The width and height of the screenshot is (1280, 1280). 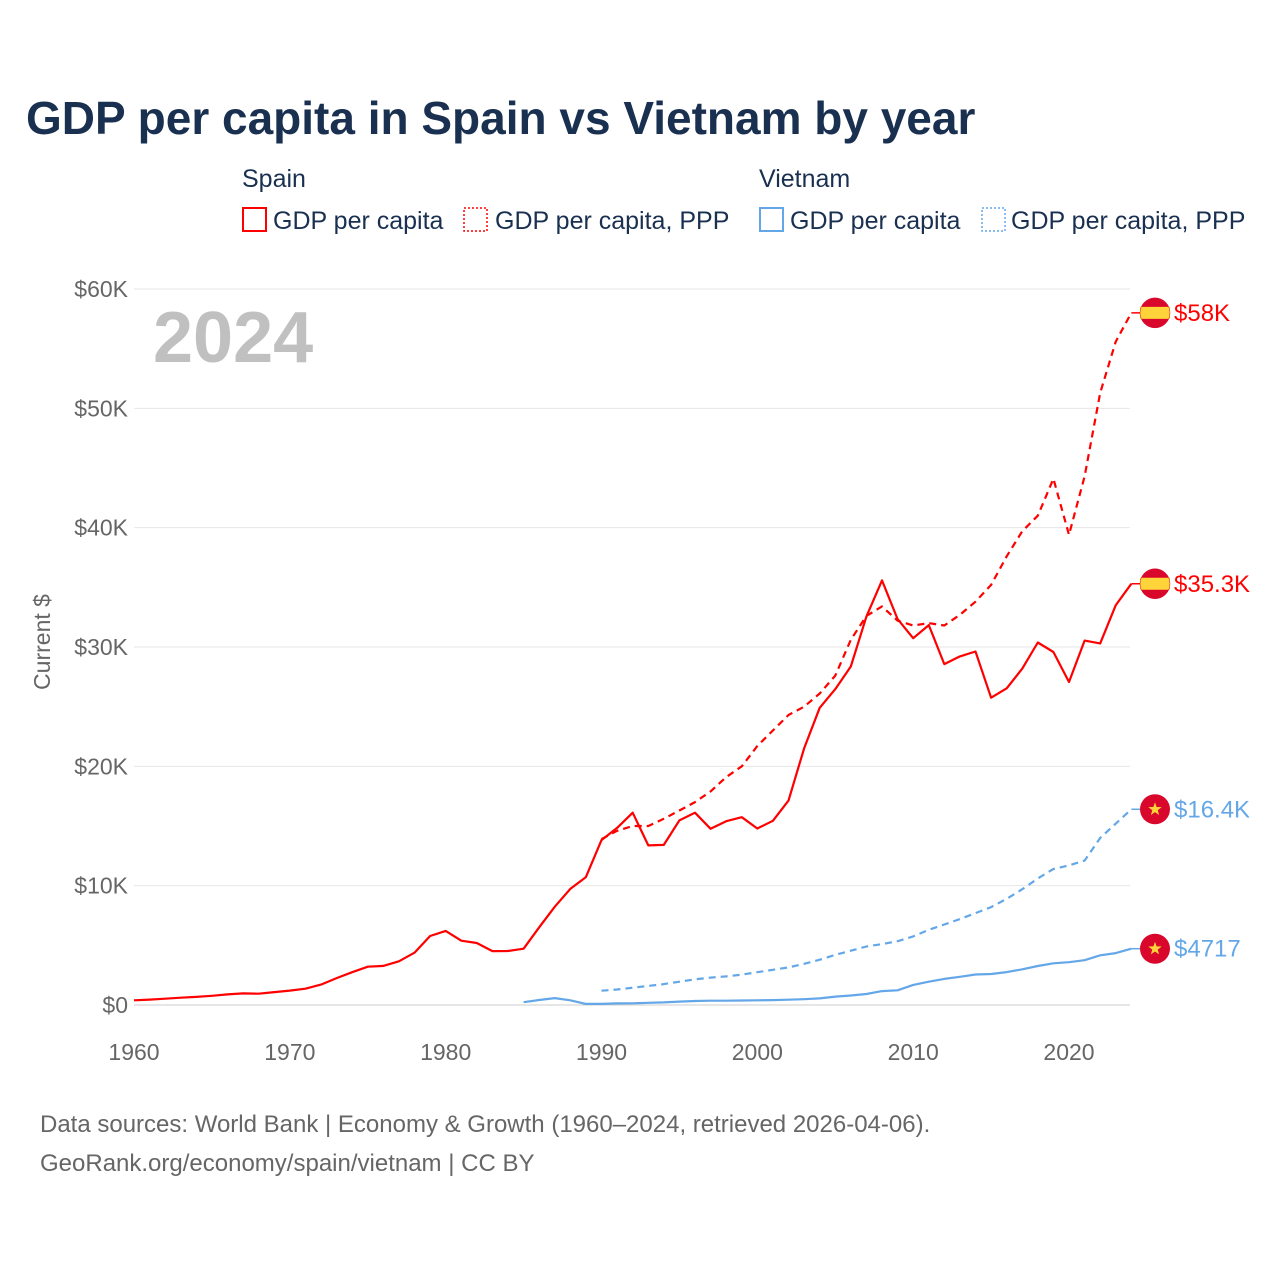 I want to click on legend-item-spain-gdp: GDP per capita, so click(x=358, y=221).